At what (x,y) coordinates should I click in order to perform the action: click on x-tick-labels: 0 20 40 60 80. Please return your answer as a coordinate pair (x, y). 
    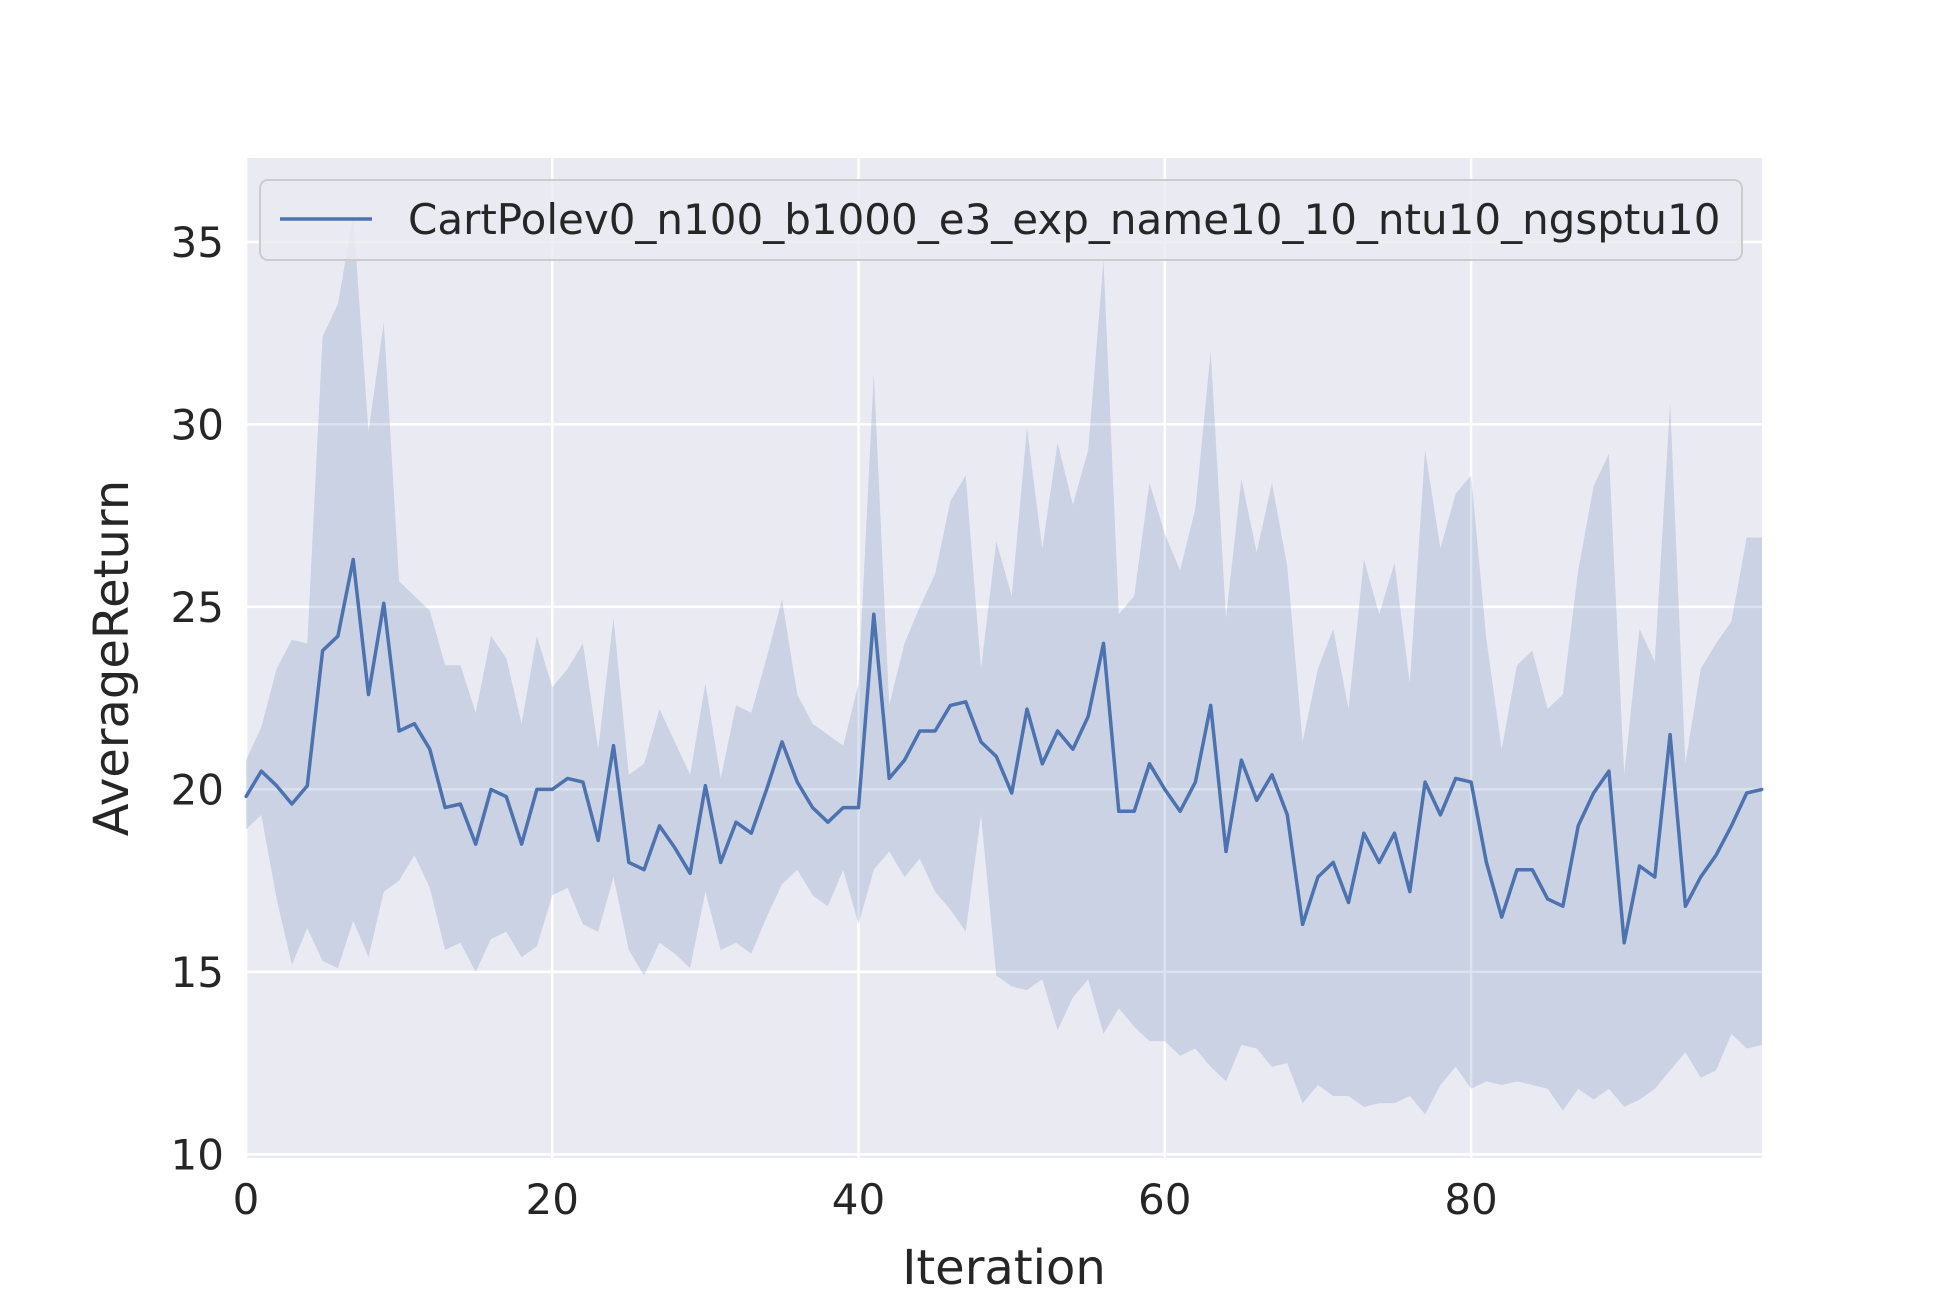
    Looking at the image, I should click on (865, 1199).